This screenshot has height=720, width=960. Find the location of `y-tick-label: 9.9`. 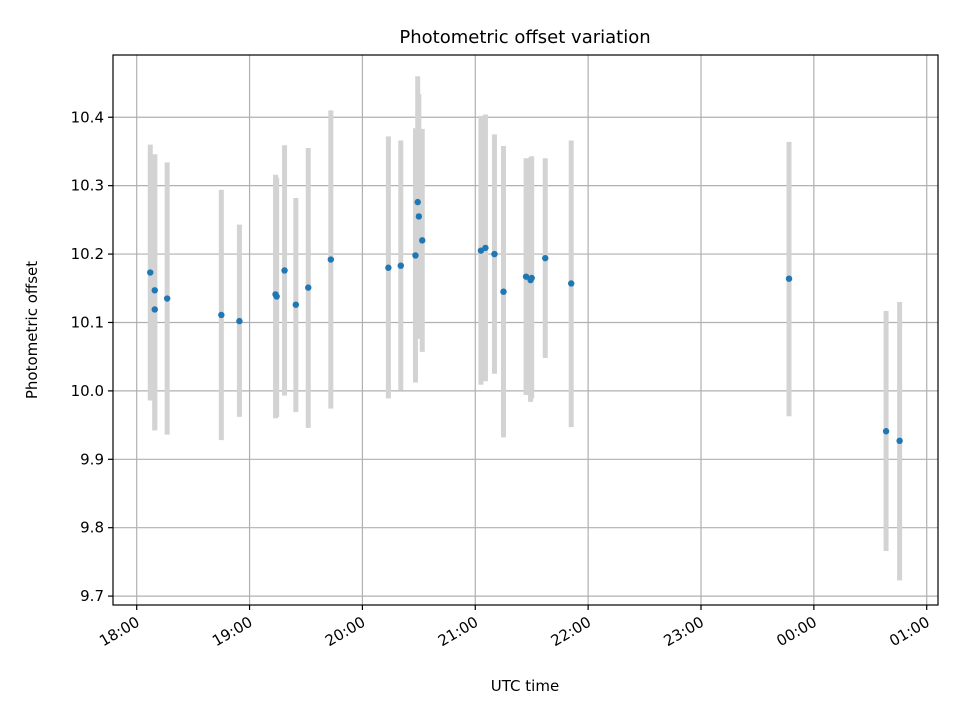

y-tick-label: 9.9 is located at coordinates (92, 459).